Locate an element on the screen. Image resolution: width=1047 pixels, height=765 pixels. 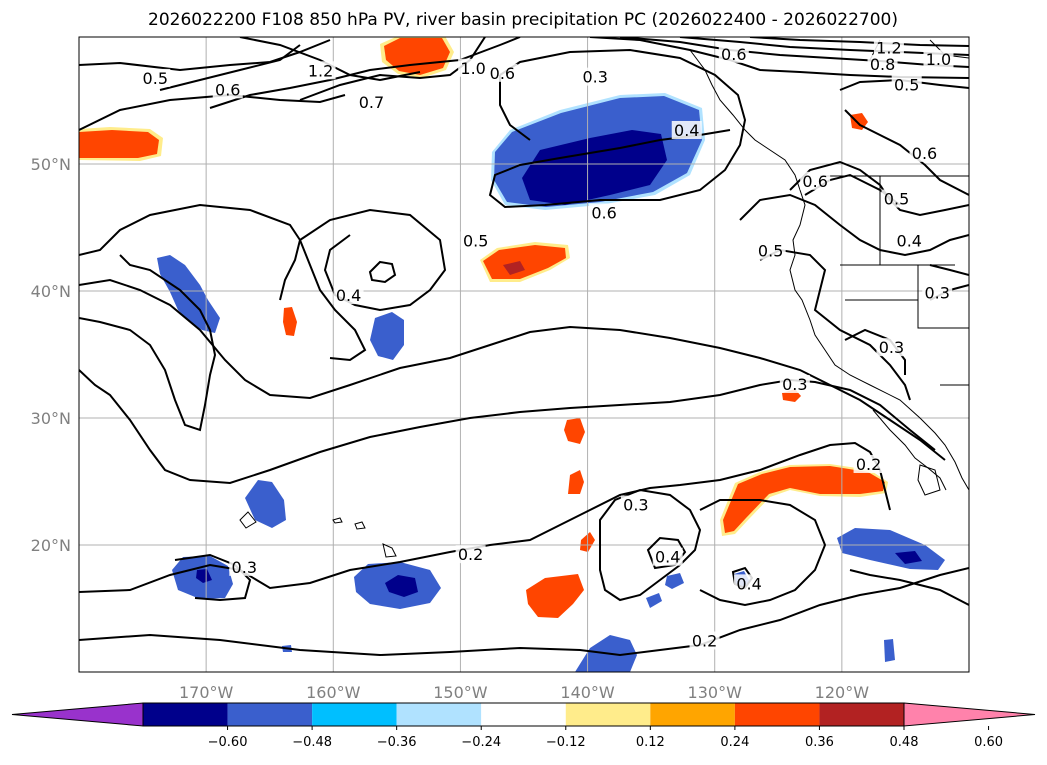
y-tick-label: 30°N is located at coordinates (51, 418).